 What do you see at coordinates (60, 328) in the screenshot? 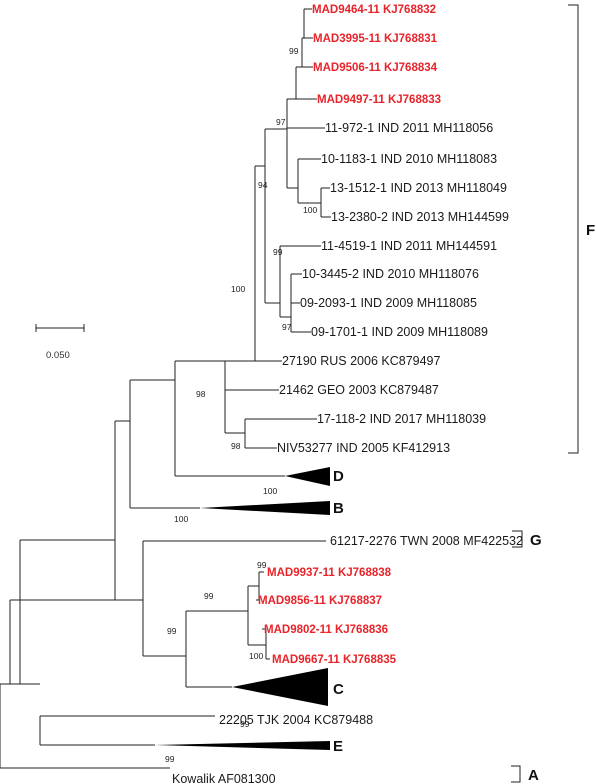
I see `scale-bar-line` at bounding box center [60, 328].